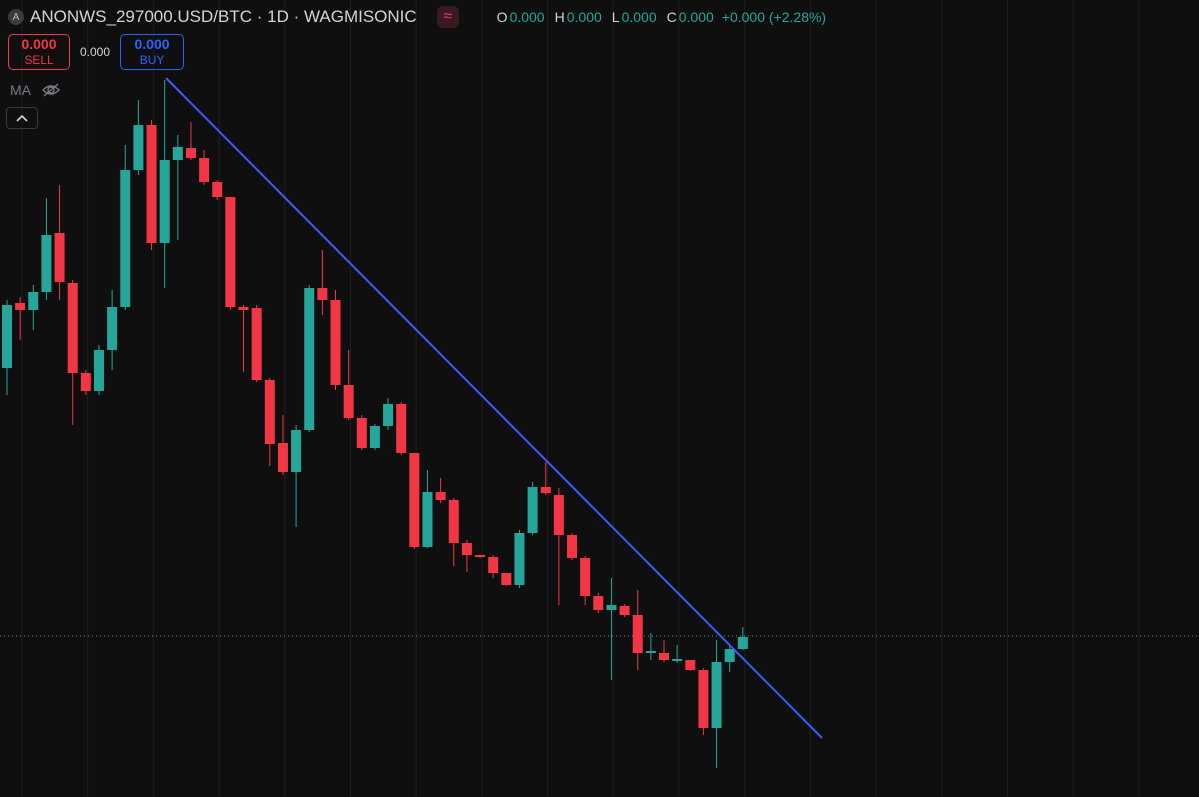 Image resolution: width=1199 pixels, height=797 pixels. I want to click on symbol-icon: A, so click(16, 17).